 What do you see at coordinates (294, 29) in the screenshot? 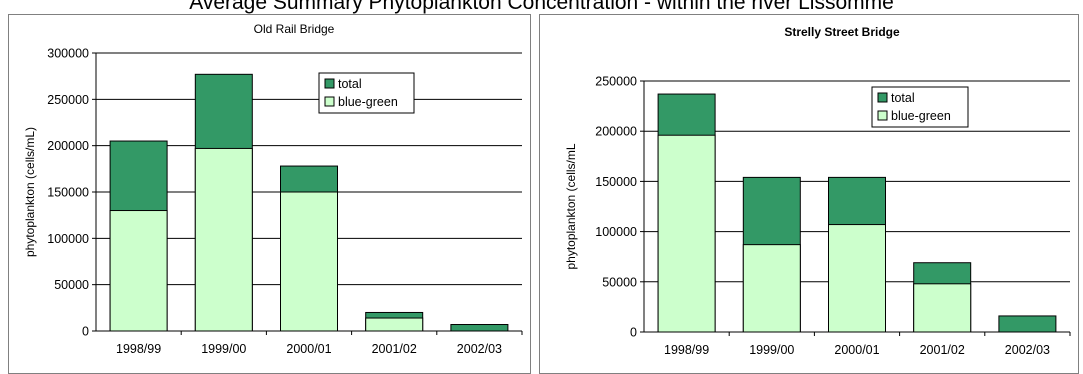
I see `chart-title: Old Rail Bridge` at bounding box center [294, 29].